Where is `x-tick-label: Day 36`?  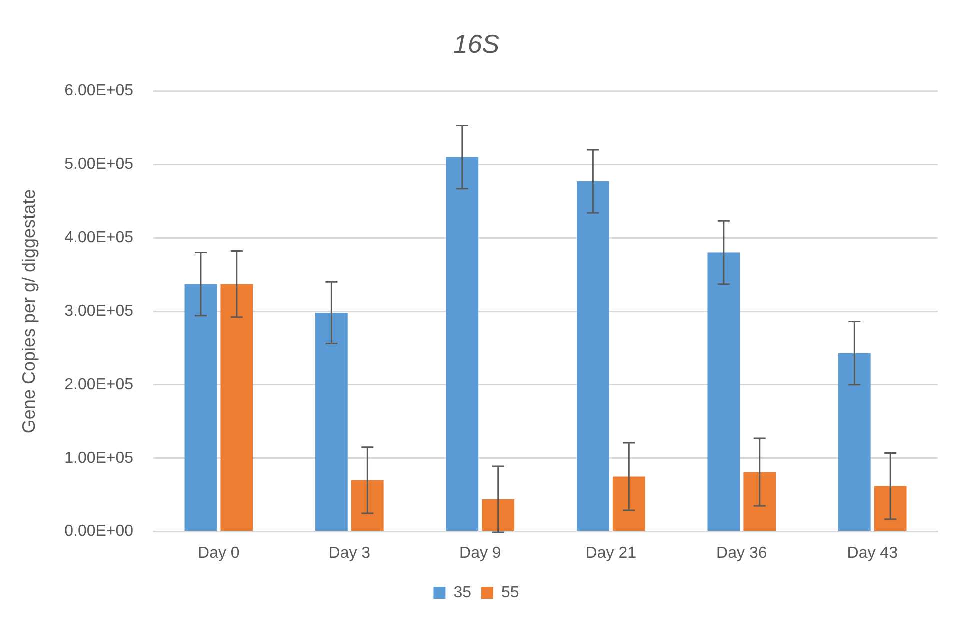
x-tick-label: Day 36 is located at coordinates (742, 553).